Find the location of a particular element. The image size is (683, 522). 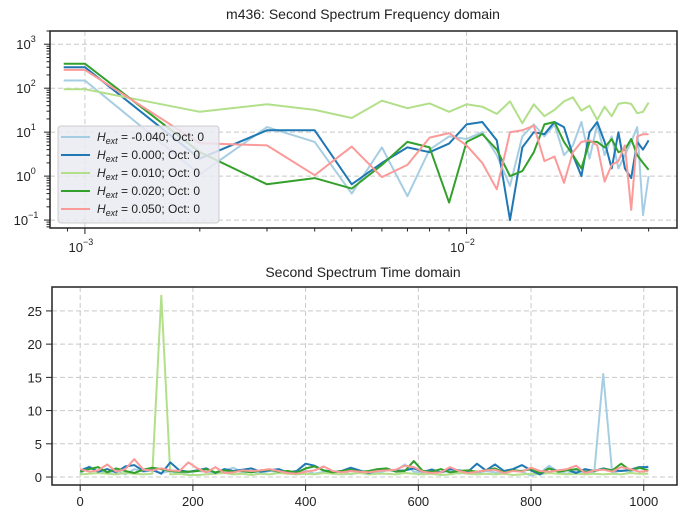

legend-label: Hext = 0.000; Oct: 0 is located at coordinates (148, 156).